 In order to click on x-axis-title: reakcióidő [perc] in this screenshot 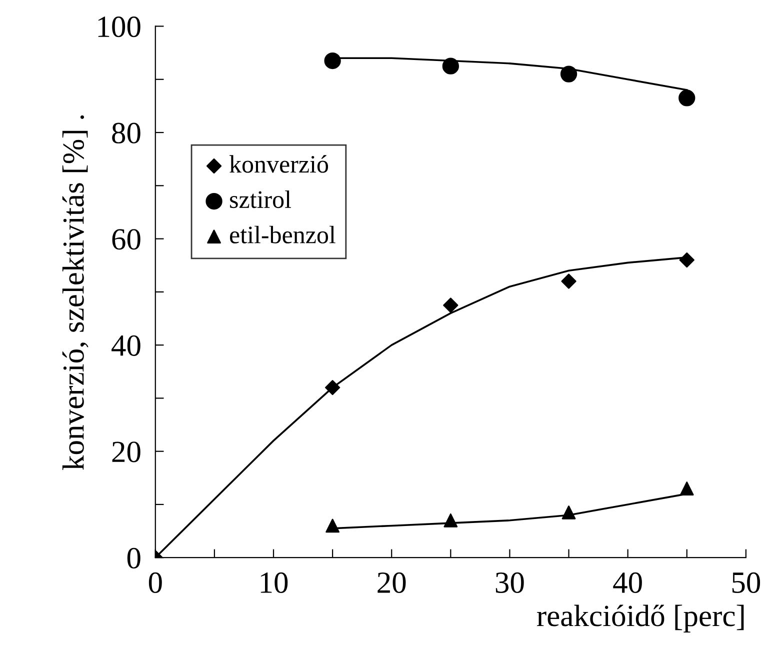, I will do `click(640, 618)`.